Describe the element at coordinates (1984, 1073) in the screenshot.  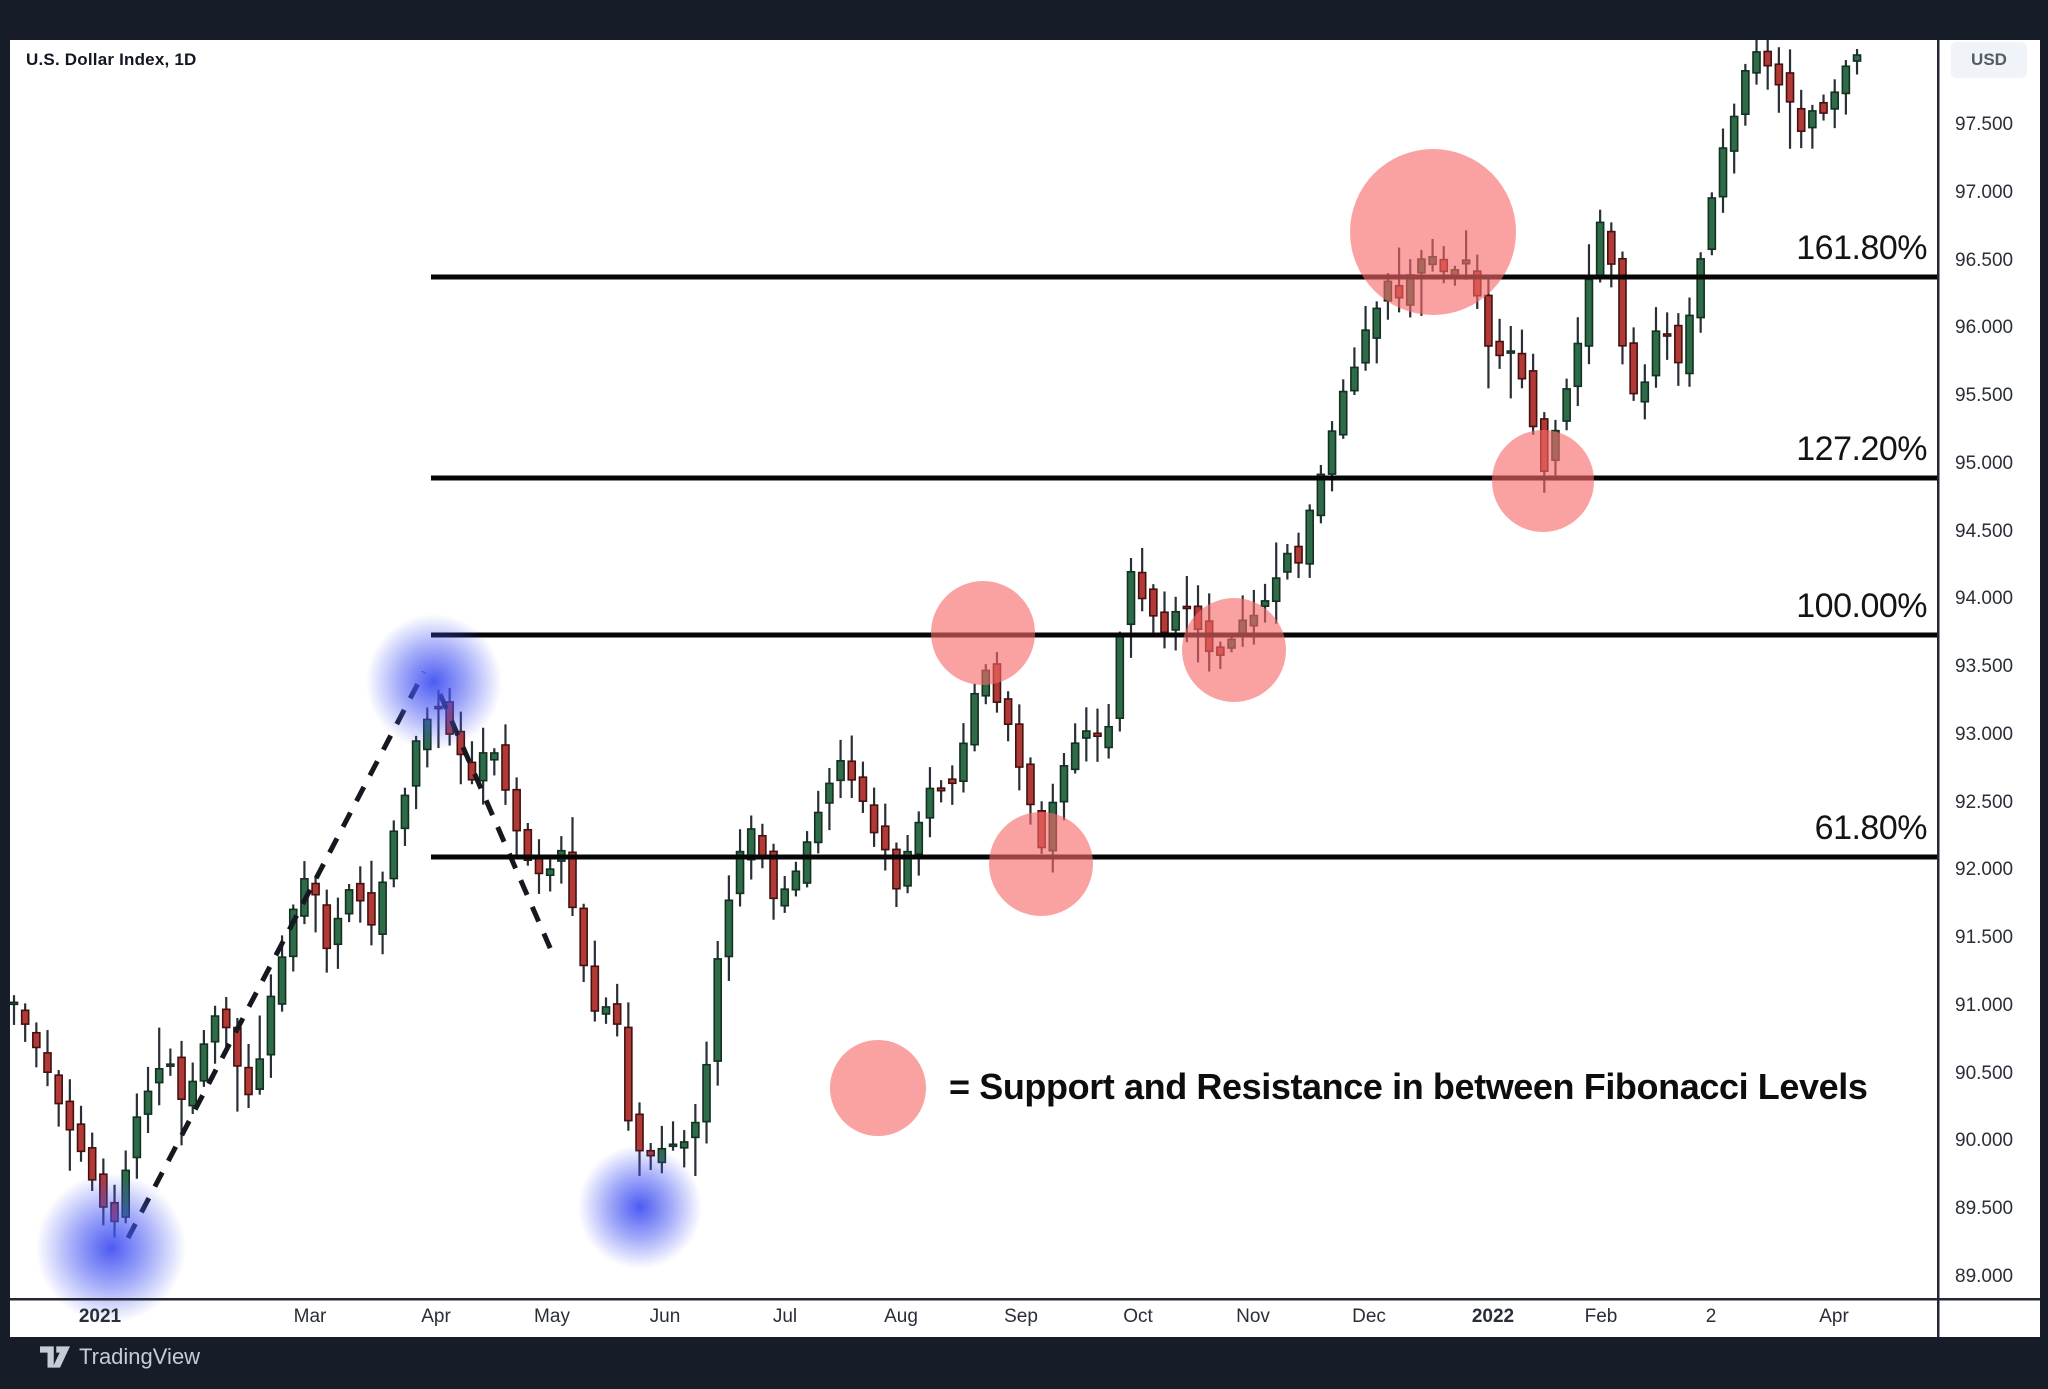
I see `price-tick-label: 90.500` at that location.